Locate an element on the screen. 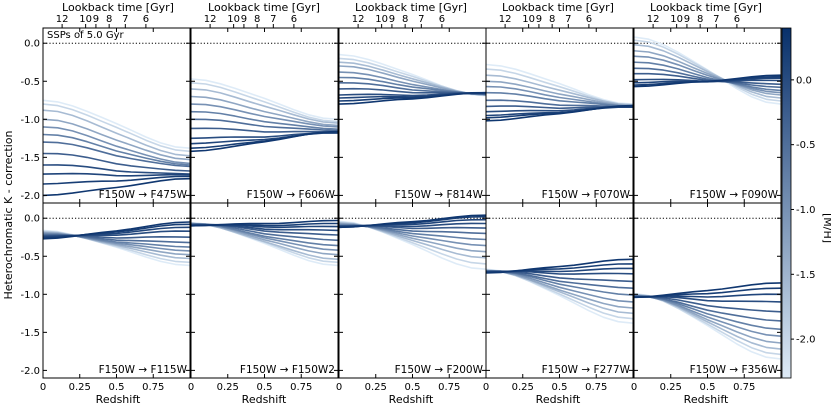 This screenshot has height=412, width=831. top-axis-label-3: Lookback time [Gyr] is located at coordinates (411, 7).